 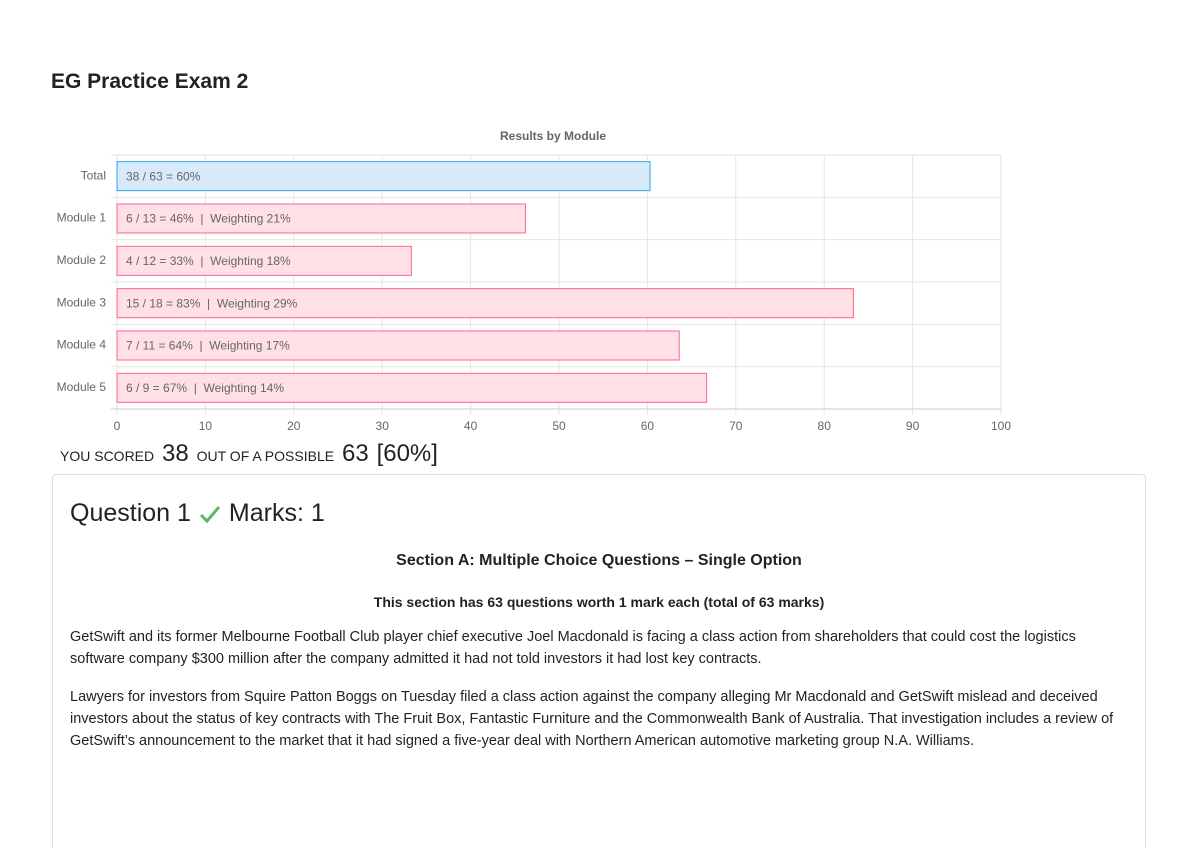 I want to click on x-tick-label: 80, so click(x=825, y=426).